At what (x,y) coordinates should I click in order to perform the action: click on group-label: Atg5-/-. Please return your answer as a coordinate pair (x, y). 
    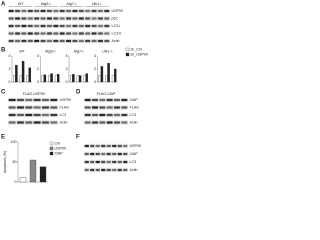
    Looking at the image, I should click on (47, 4).